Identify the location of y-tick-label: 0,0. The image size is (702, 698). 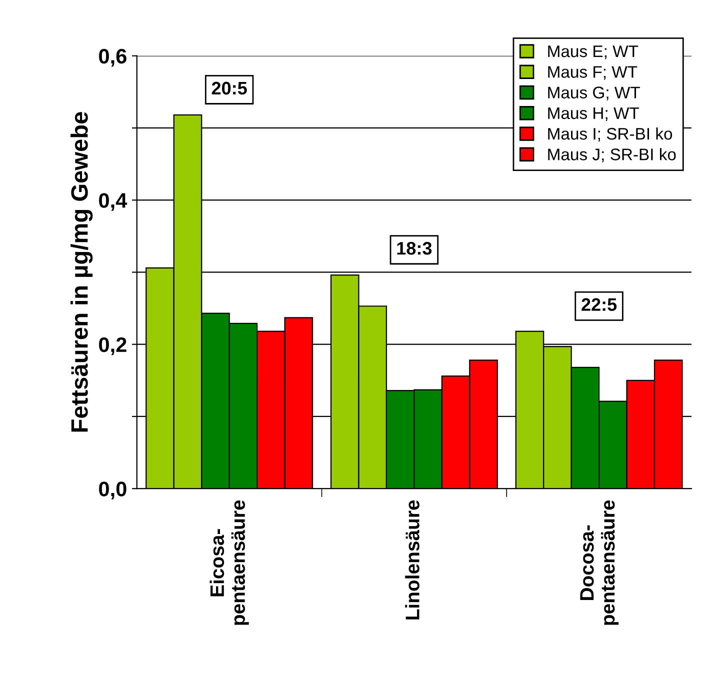
(112, 491).